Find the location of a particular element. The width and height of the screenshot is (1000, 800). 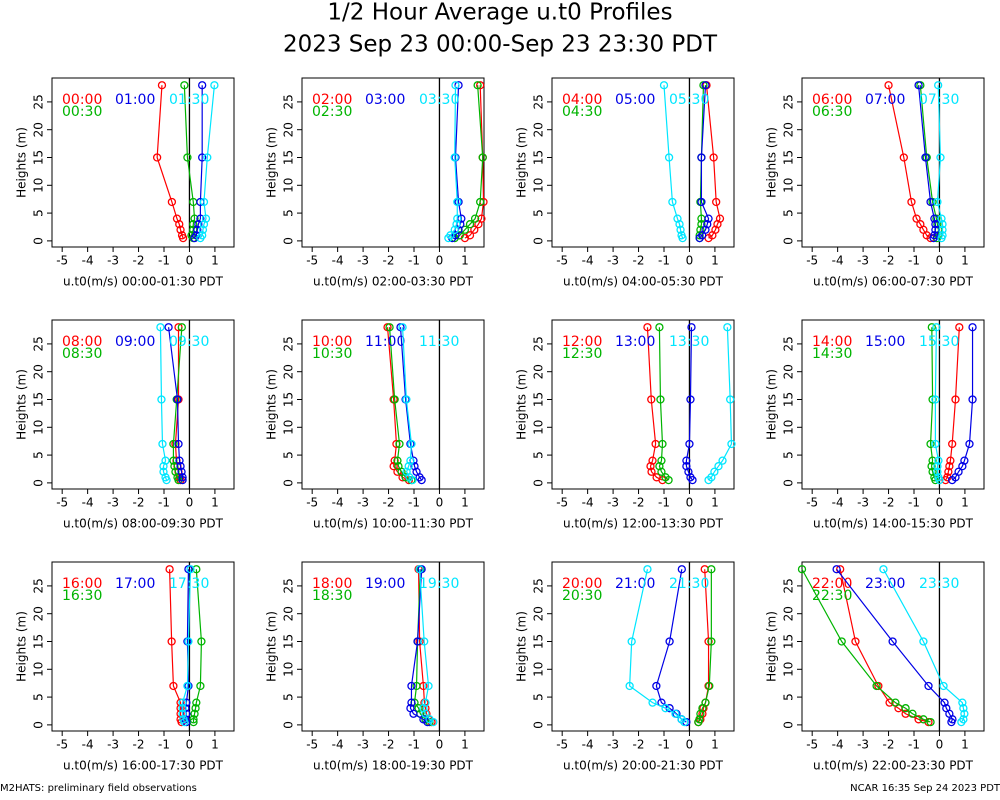

legend-label: 18:30 is located at coordinates (332, 596).